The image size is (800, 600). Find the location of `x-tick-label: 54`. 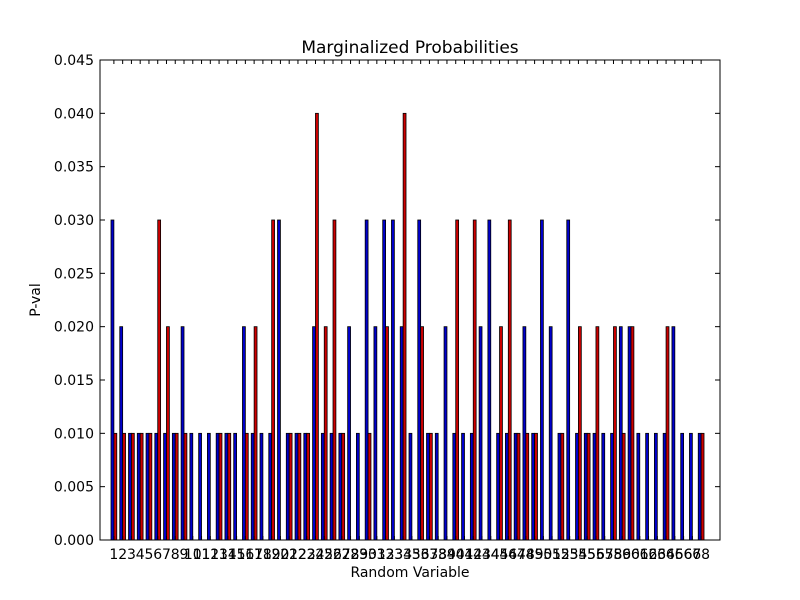

x-tick-label: 54 is located at coordinates (579, 555).